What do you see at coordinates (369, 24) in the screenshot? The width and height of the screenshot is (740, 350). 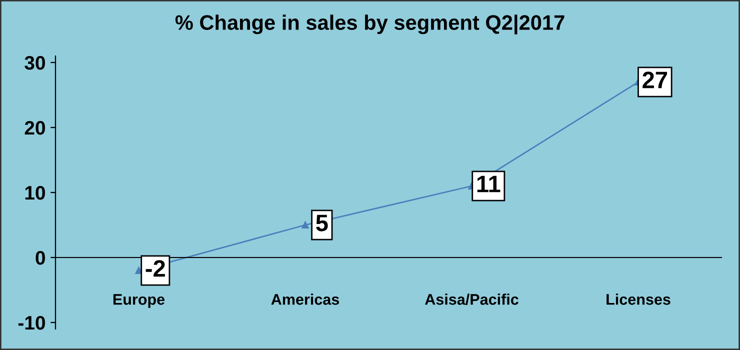 I see `chart-title: % Change in sales by segment Q2|2017` at bounding box center [369, 24].